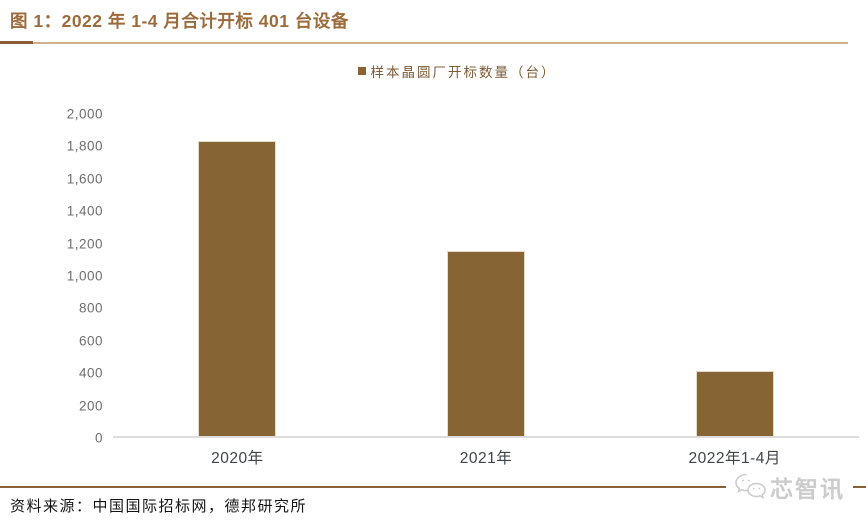 The image size is (866, 527). Describe the element at coordinates (159, 507) in the screenshot. I see `source-note: 资料来源：中国国际招标网，德邦研究所` at that location.